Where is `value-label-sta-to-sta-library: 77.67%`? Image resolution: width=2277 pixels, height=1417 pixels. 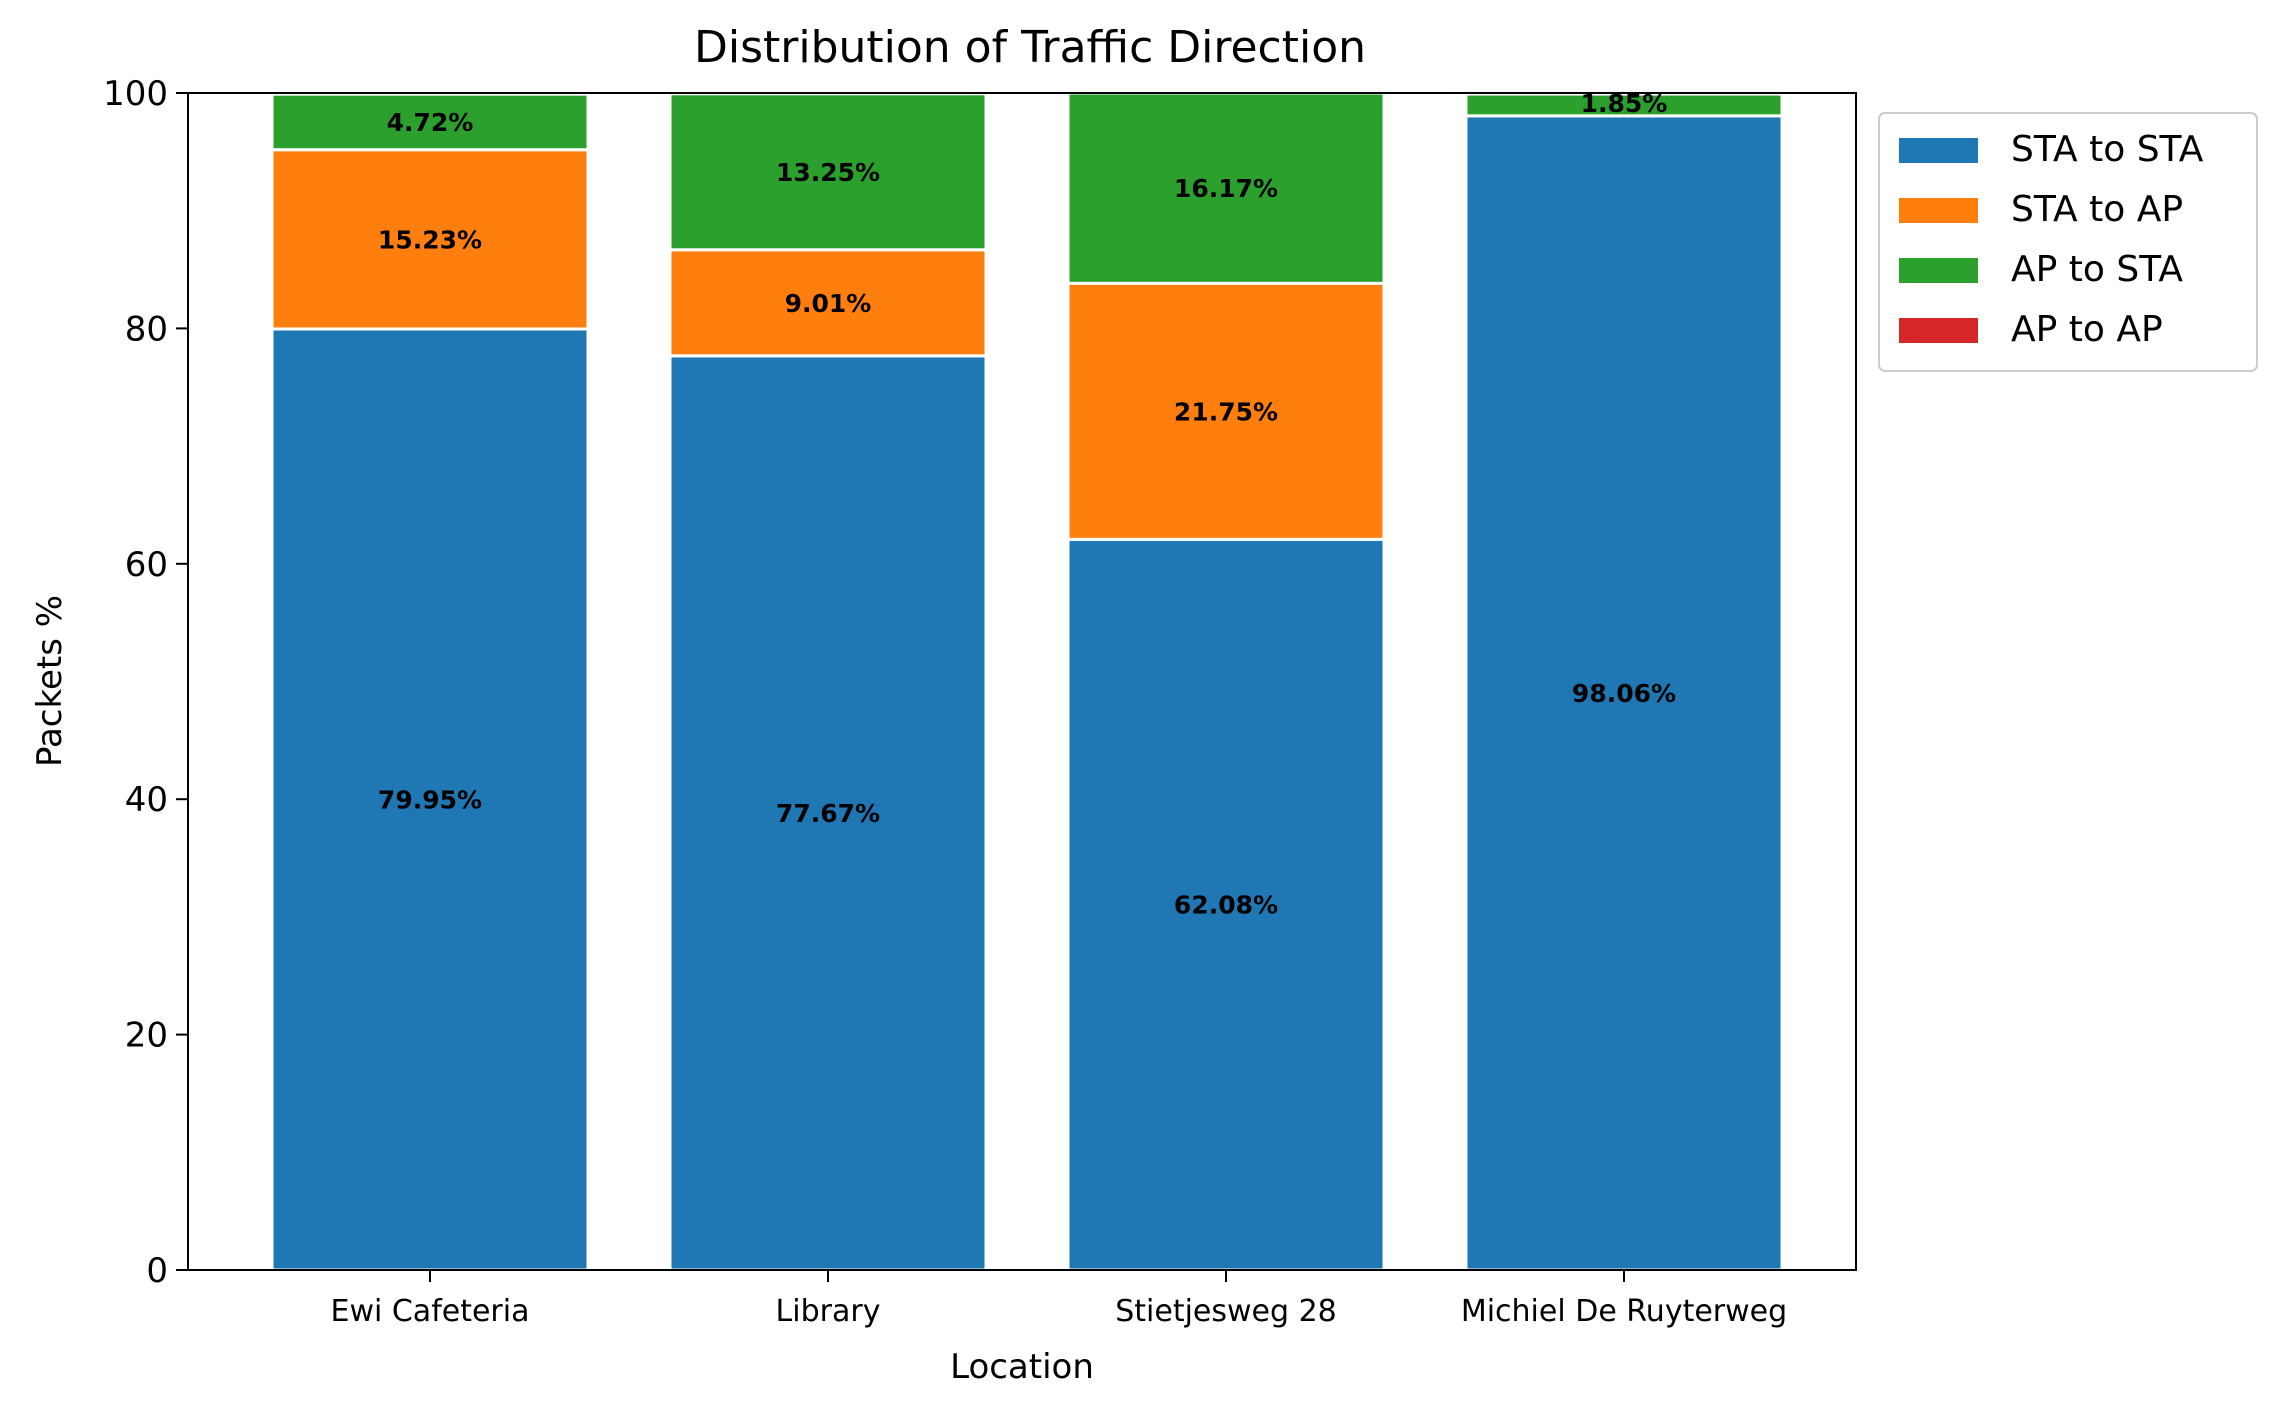
value-label-sta-to-sta-library: 77.67% is located at coordinates (828, 813).